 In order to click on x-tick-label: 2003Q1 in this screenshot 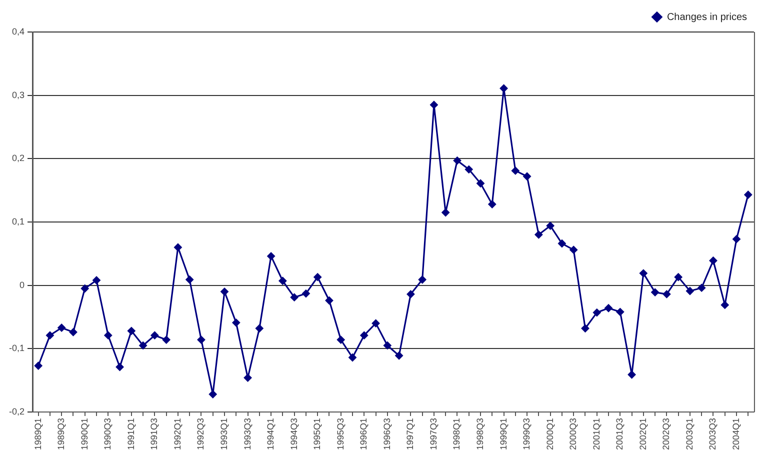, I will do `click(689, 434)`.